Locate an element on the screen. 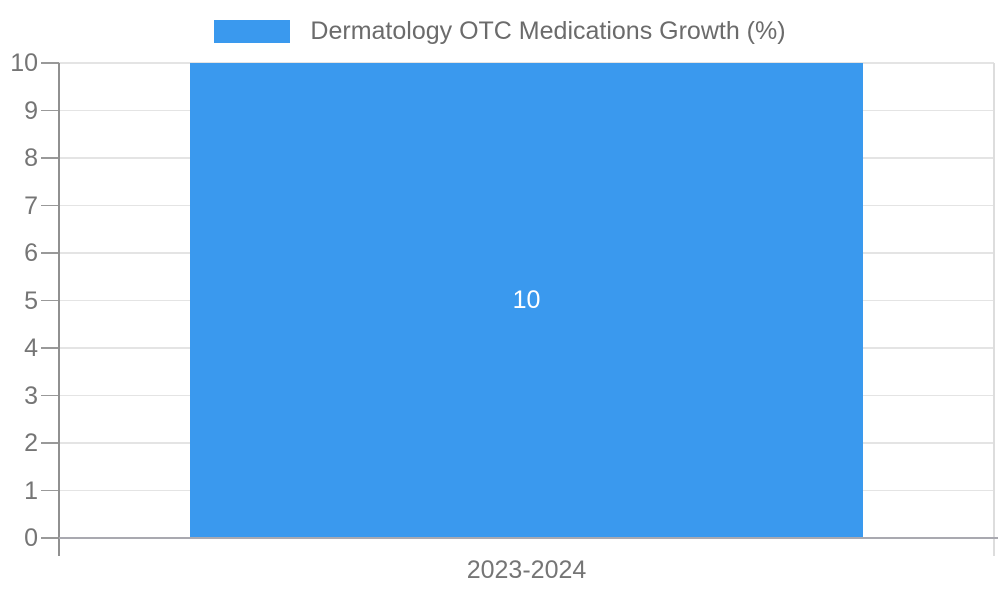 The width and height of the screenshot is (1000, 600). y-axis-tick-label: 3 is located at coordinates (31, 395).